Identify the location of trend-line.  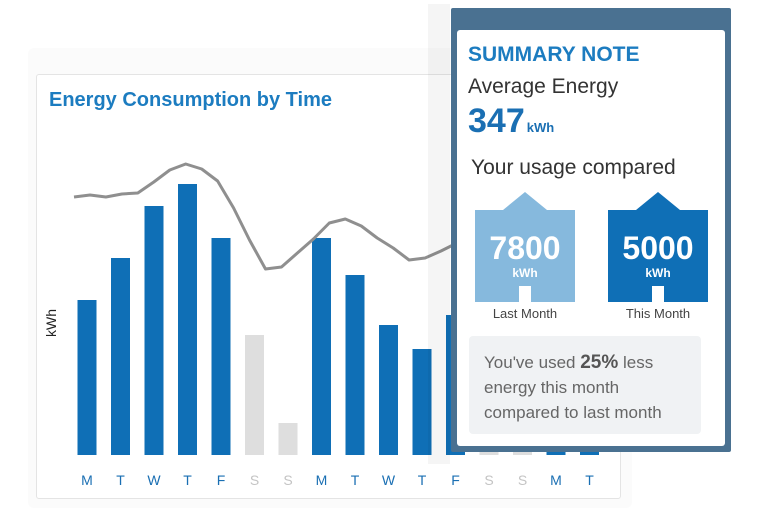
(265, 216).